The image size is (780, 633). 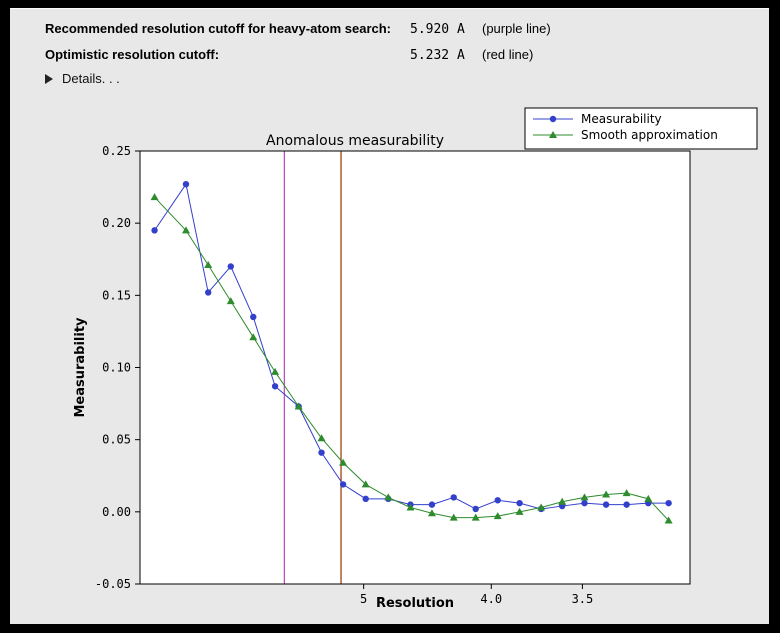 What do you see at coordinates (437, 29) in the screenshot?
I see `recommended-cutoff-value: 5.920 A` at bounding box center [437, 29].